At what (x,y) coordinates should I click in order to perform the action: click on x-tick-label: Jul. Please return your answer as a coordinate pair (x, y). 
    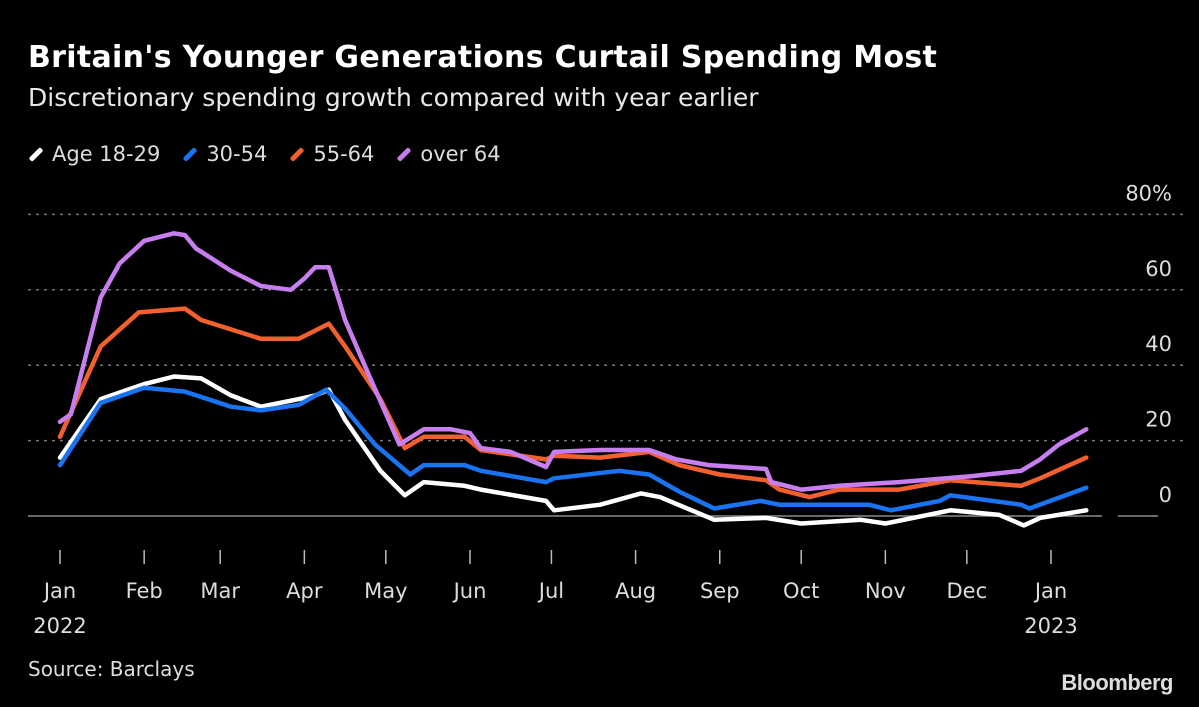
    Looking at the image, I should click on (550, 591).